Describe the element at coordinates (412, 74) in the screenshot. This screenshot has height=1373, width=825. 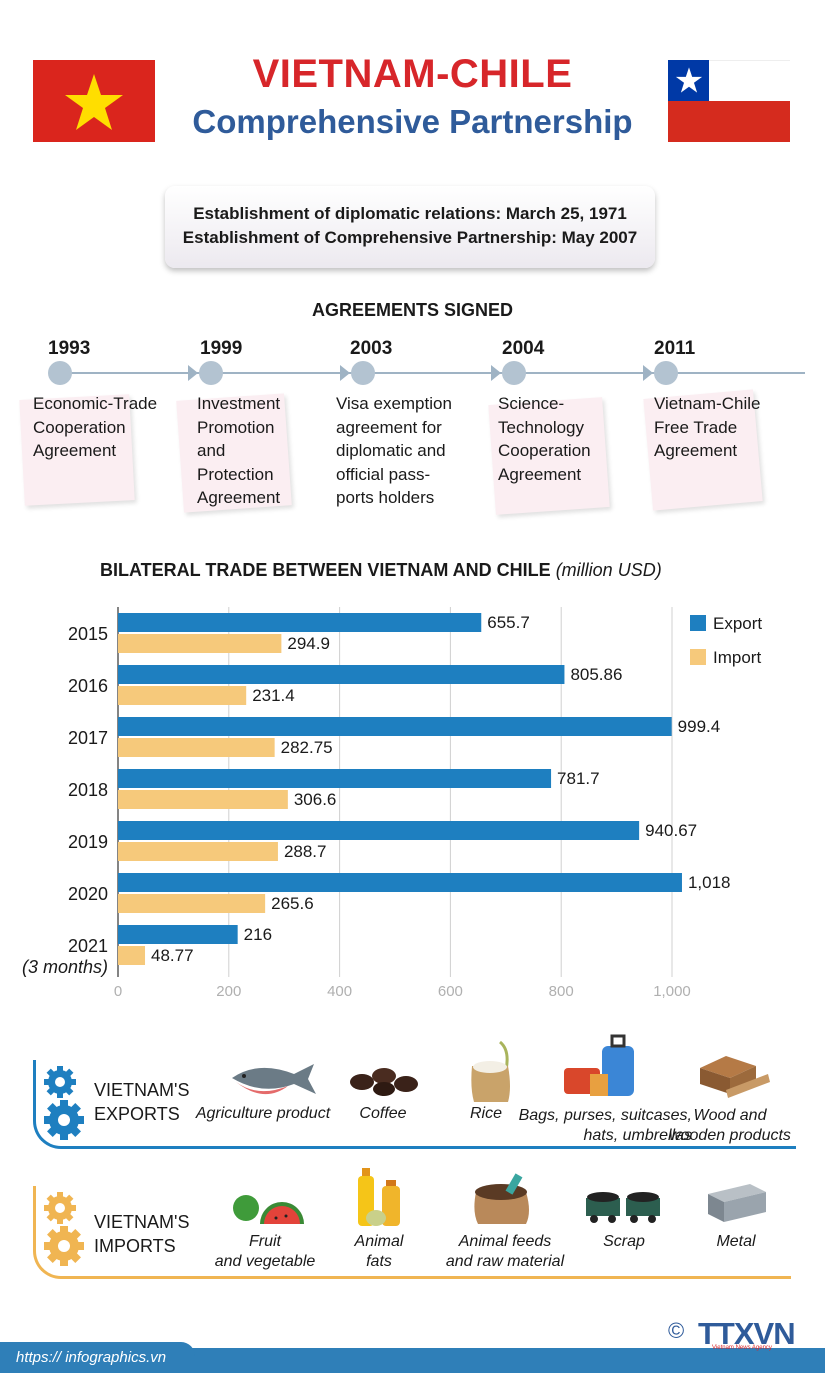
I see `page-title: VIETNAM-CHILE` at that location.